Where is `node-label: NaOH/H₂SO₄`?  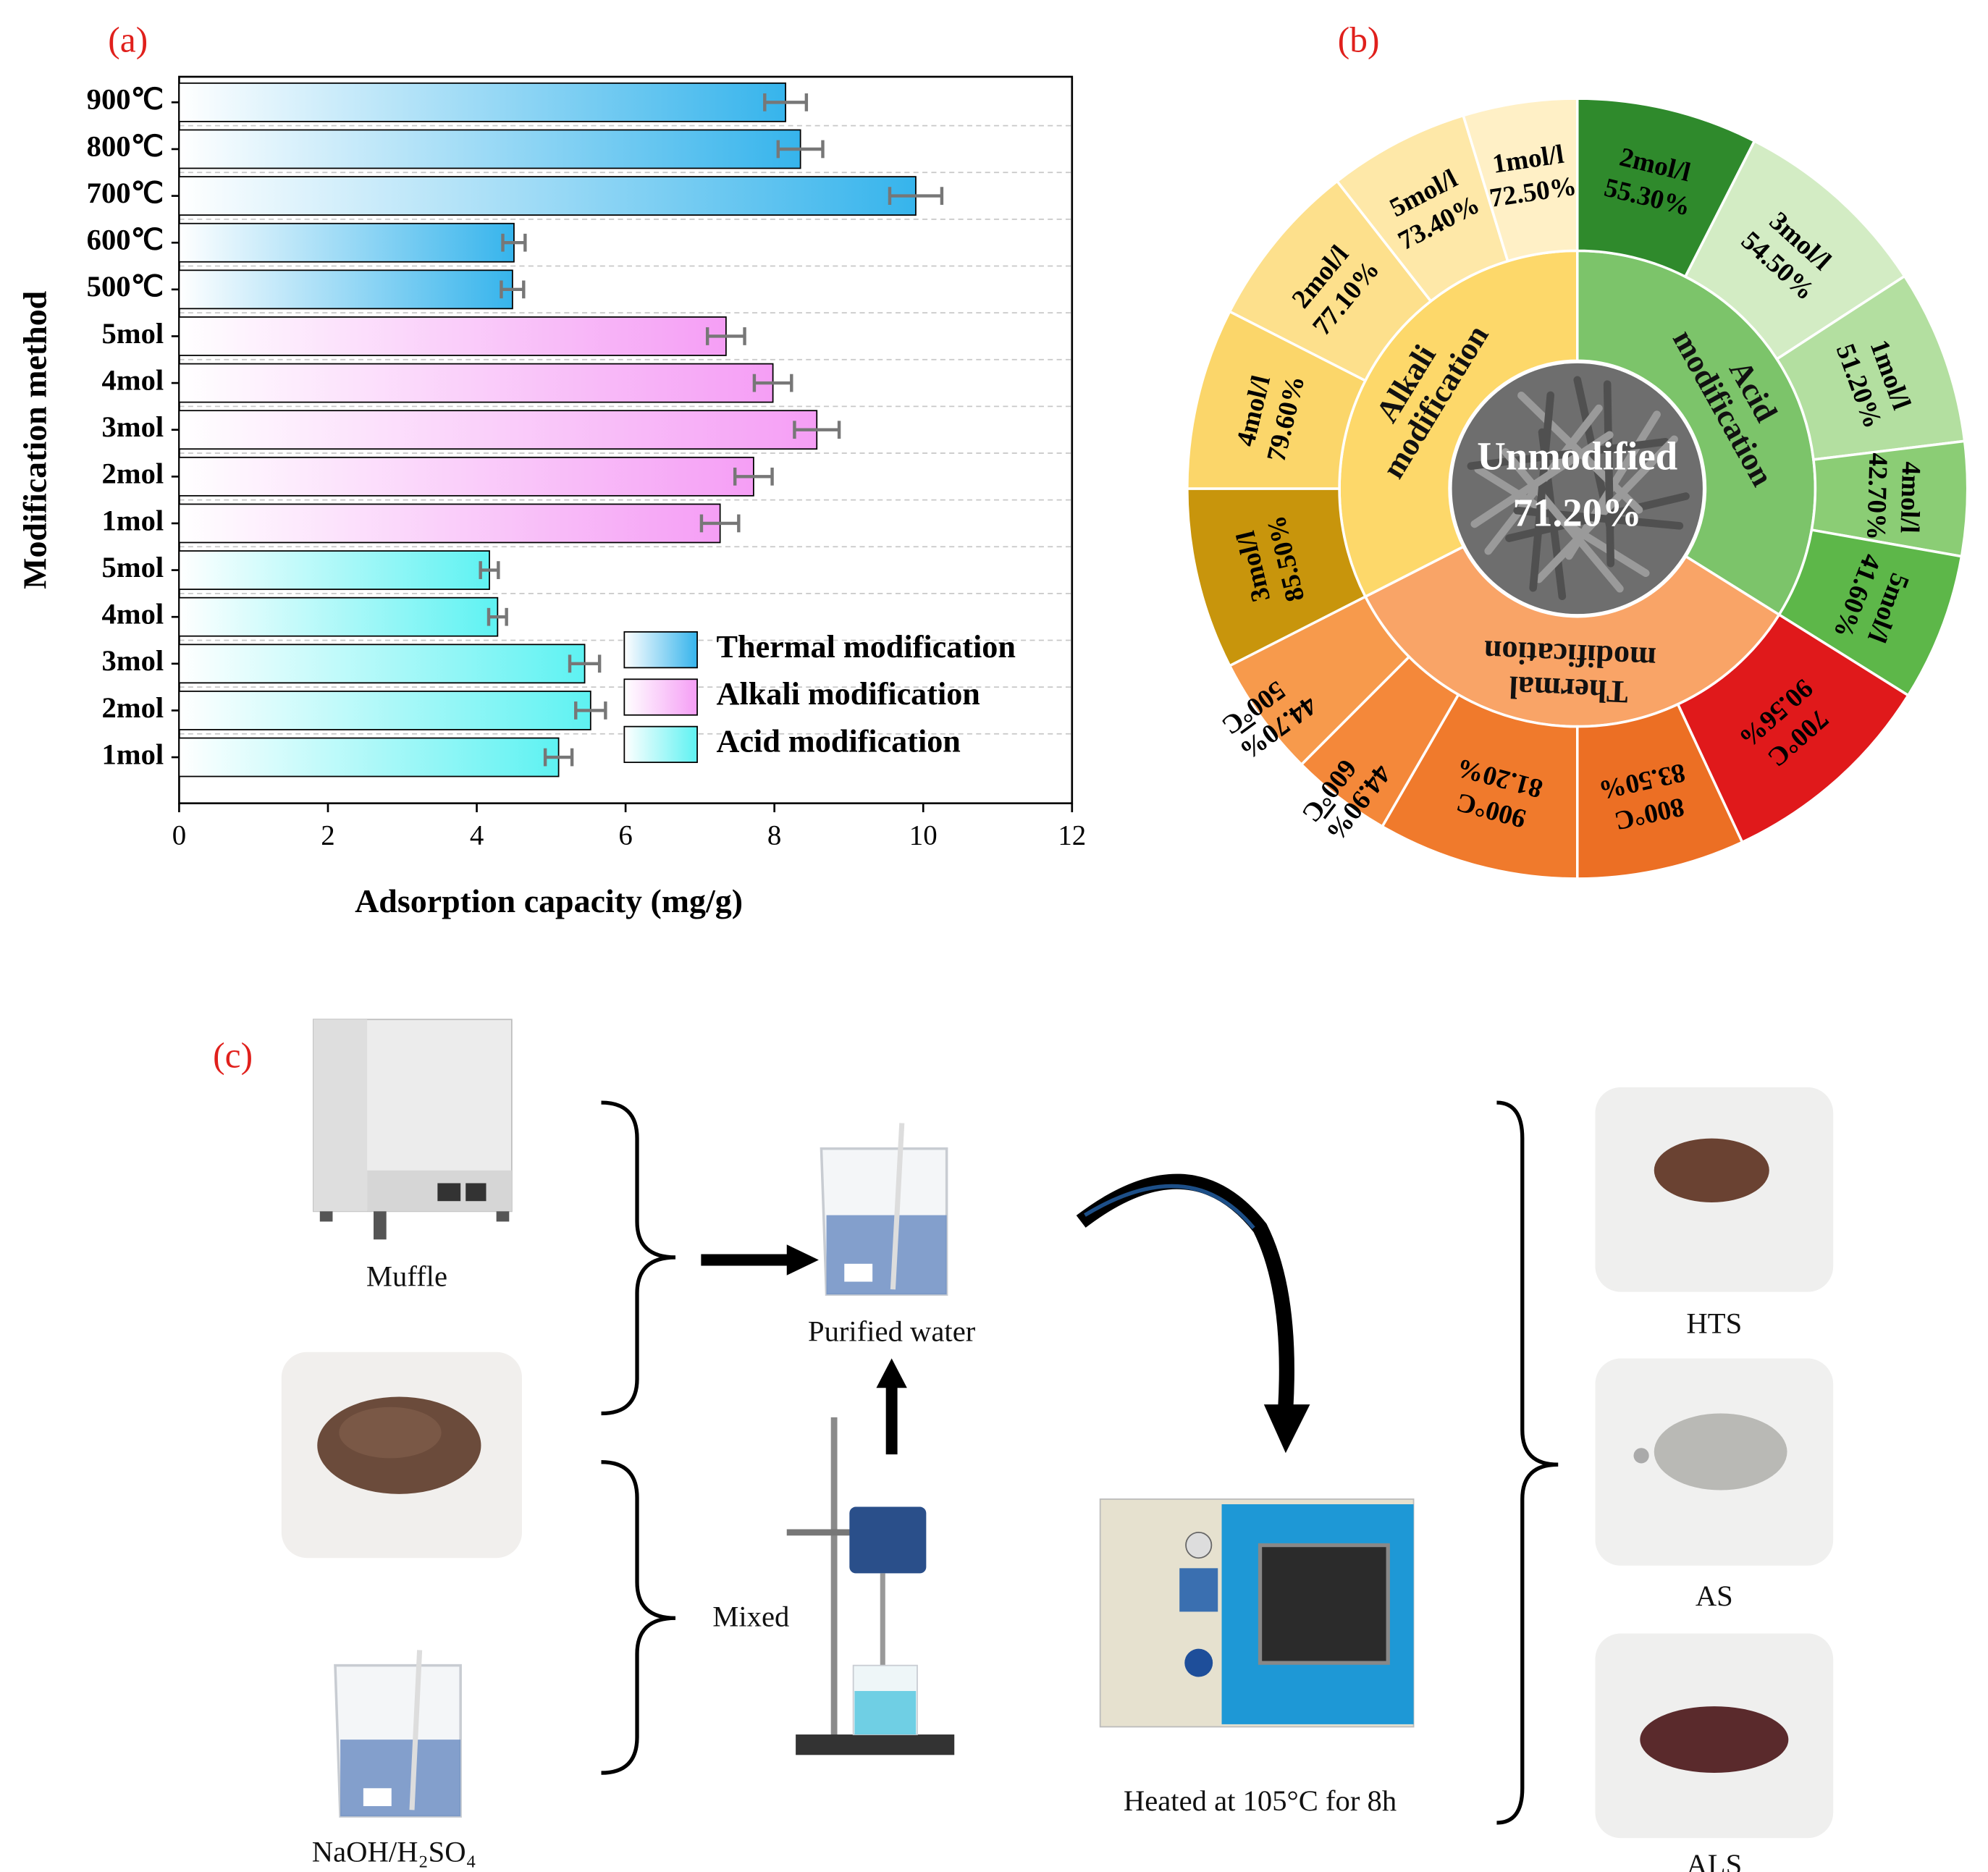
node-label: NaOH/H₂SO₄ is located at coordinates (394, 1851).